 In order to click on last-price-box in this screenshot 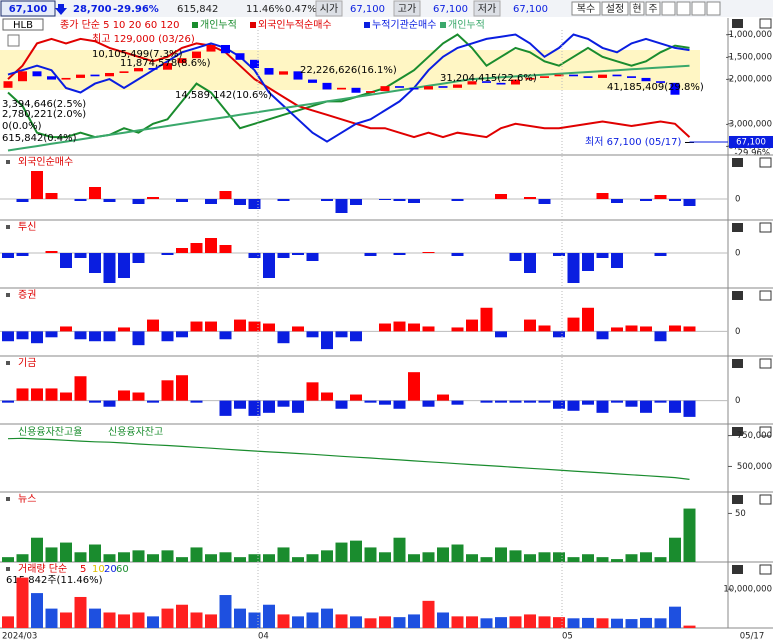, I will do `click(751, 141)`.